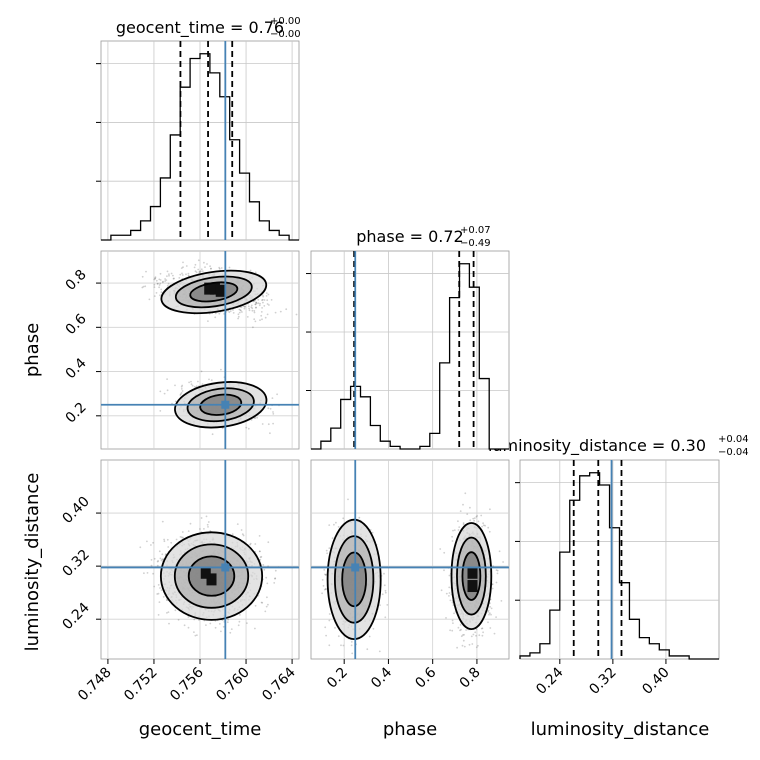  I want to click on xtick-label-luminosity_distance: 0.24, so click(549, 680).